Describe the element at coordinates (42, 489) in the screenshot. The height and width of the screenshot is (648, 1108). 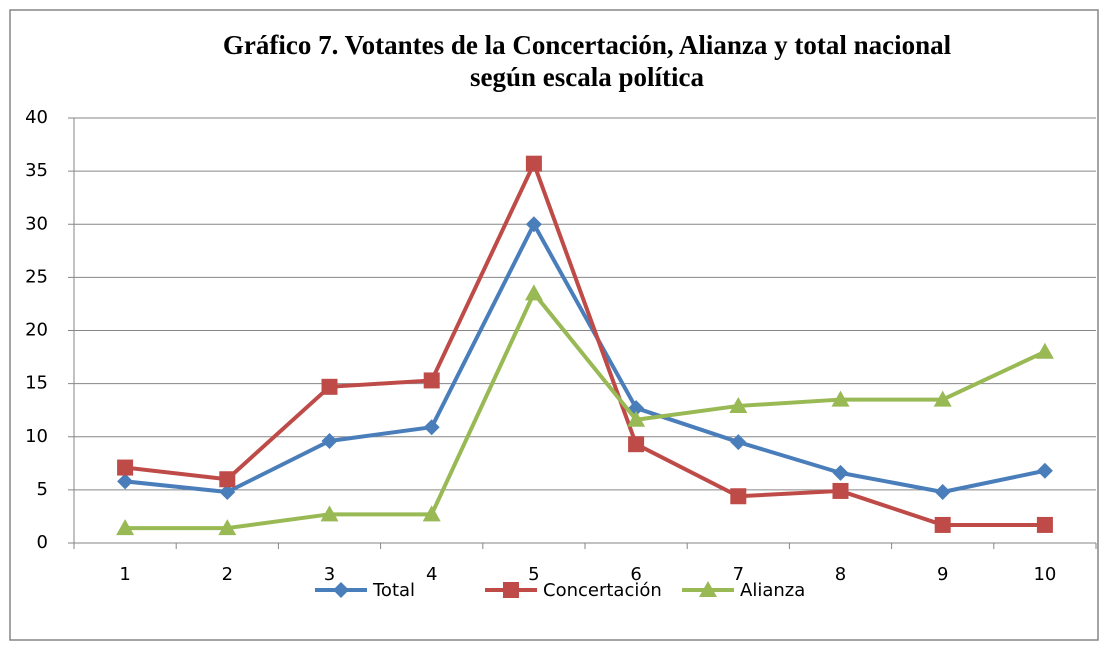
I see `y-tick-label: 5` at that location.